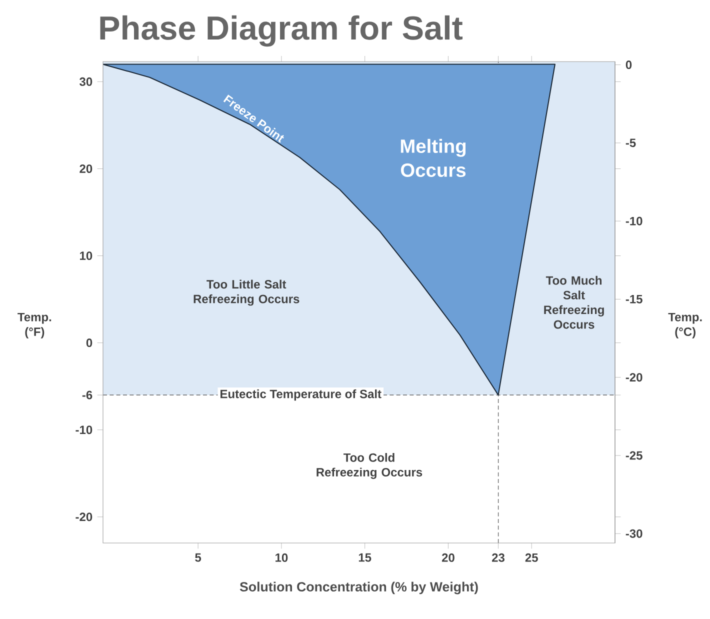 This screenshot has width=710, height=619. Describe the element at coordinates (301, 395) in the screenshot. I see `ref-line-label: Eutectic Temperature of Salt` at that location.